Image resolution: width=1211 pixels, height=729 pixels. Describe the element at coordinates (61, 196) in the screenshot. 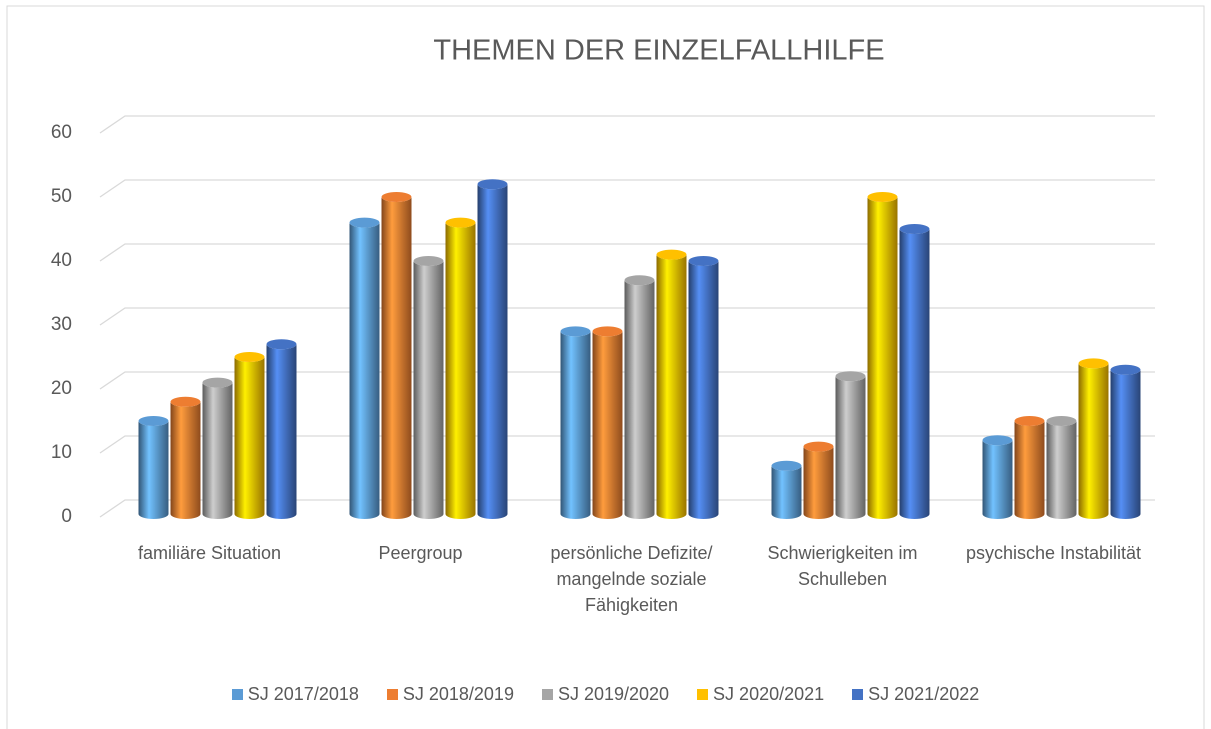

I see `y-tick-label: 50` at that location.